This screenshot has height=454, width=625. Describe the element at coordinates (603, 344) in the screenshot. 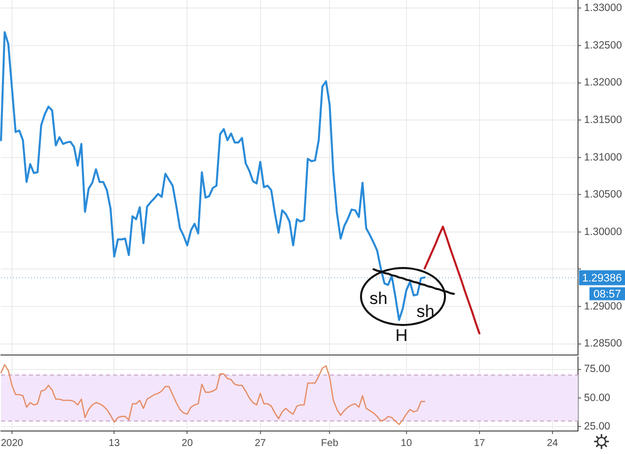

I see `y-tick-label: 1.28500` at that location.